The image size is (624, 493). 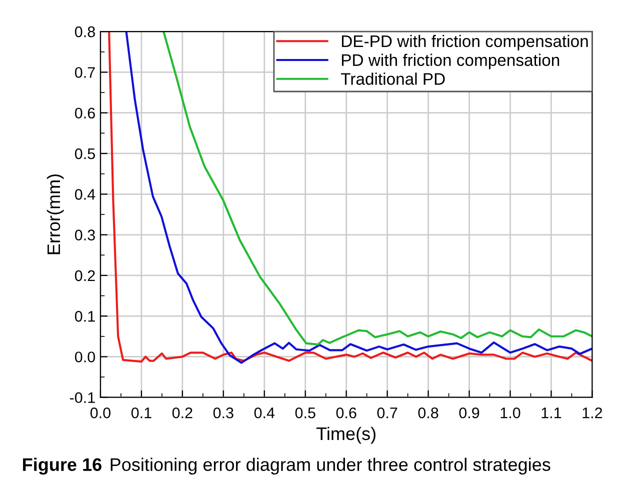 I want to click on x-tick-label: 1.1, so click(x=552, y=413).